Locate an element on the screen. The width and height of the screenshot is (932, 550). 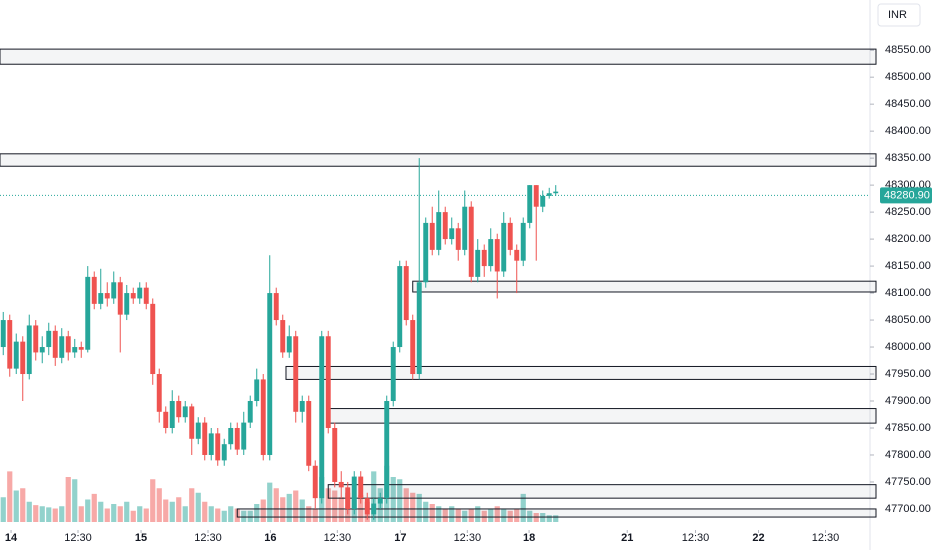
last-price-label: 48280.90 is located at coordinates (907, 195).